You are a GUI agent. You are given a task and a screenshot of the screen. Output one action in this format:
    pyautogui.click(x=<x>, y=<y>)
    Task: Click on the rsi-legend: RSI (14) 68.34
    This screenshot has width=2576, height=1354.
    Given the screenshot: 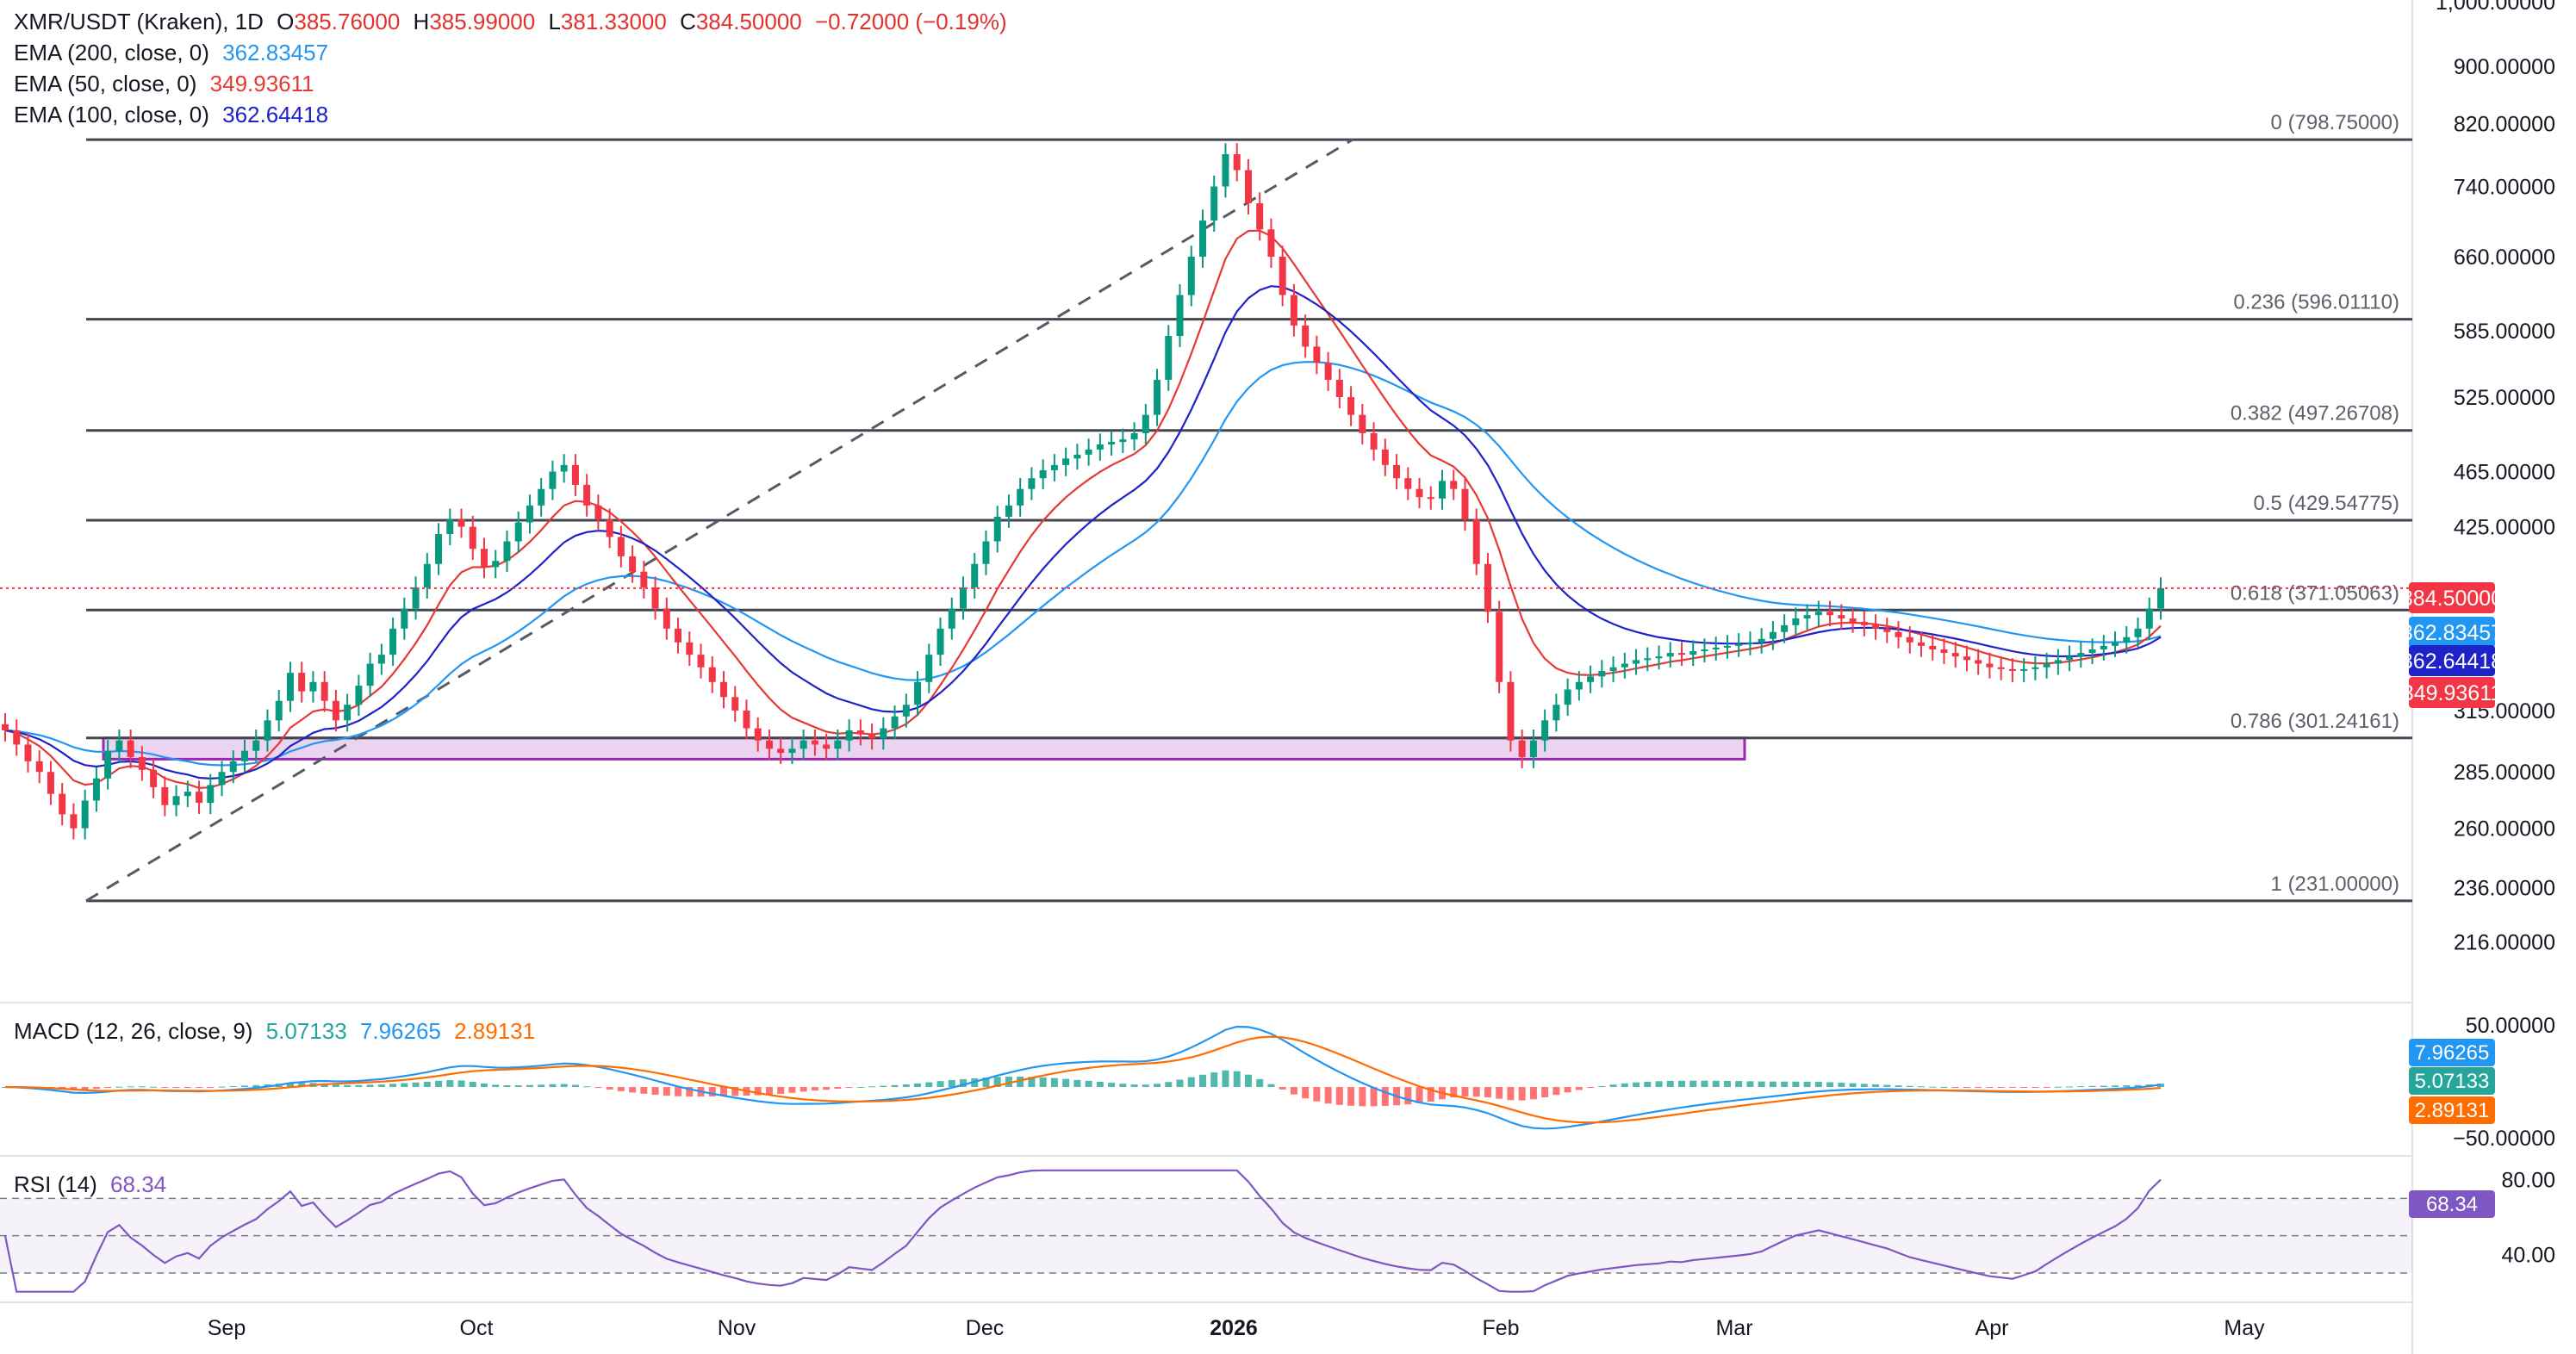 What is the action you would take?
    pyautogui.click(x=94, y=1184)
    